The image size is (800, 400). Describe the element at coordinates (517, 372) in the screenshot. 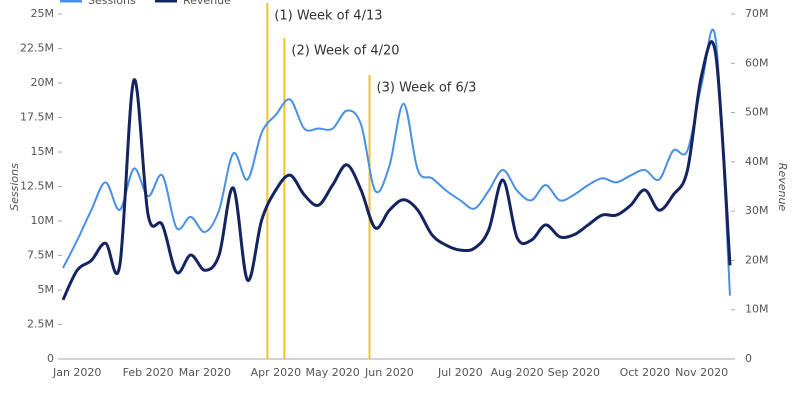

I see `x-tick-label: Aug 2020` at that location.